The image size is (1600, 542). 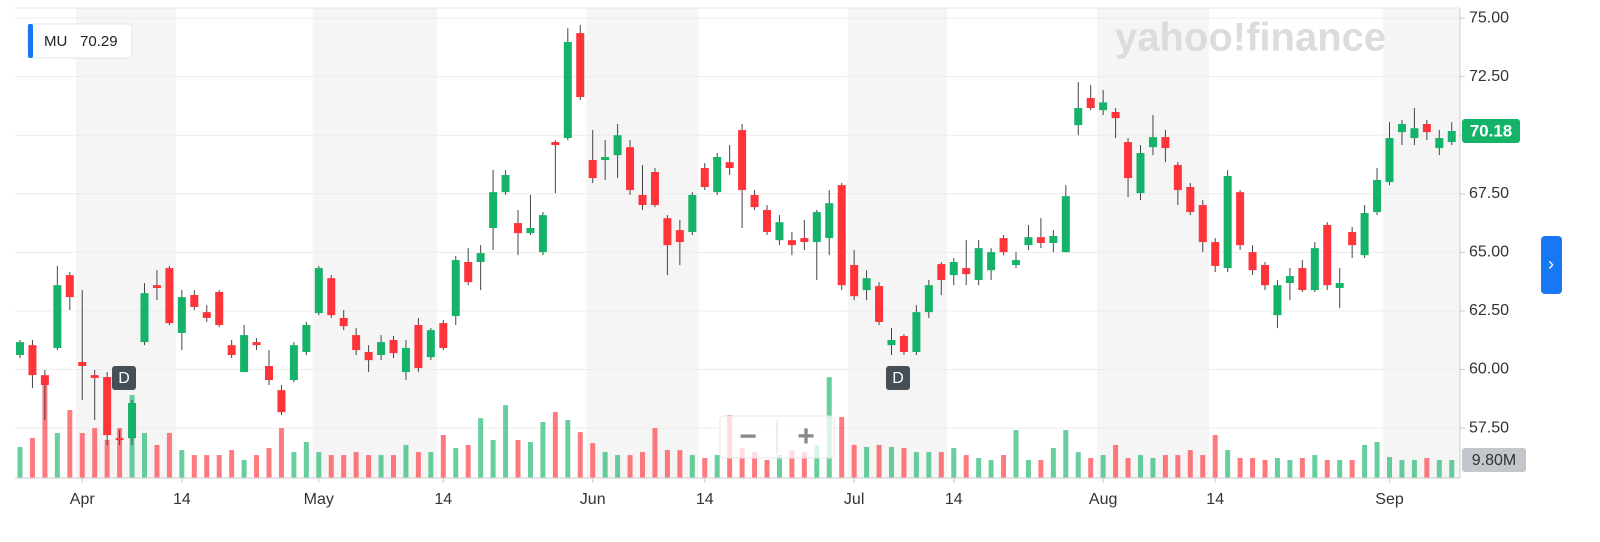 I want to click on x-tick-label: Jul, so click(x=854, y=499).